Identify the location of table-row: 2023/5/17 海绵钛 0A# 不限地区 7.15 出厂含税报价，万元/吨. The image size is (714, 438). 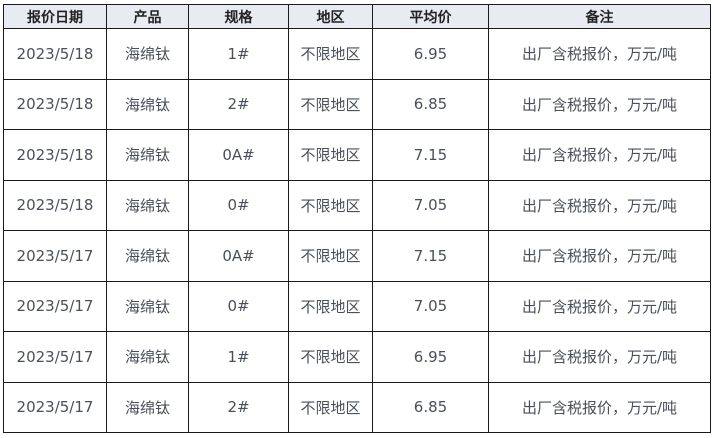
(357, 256).